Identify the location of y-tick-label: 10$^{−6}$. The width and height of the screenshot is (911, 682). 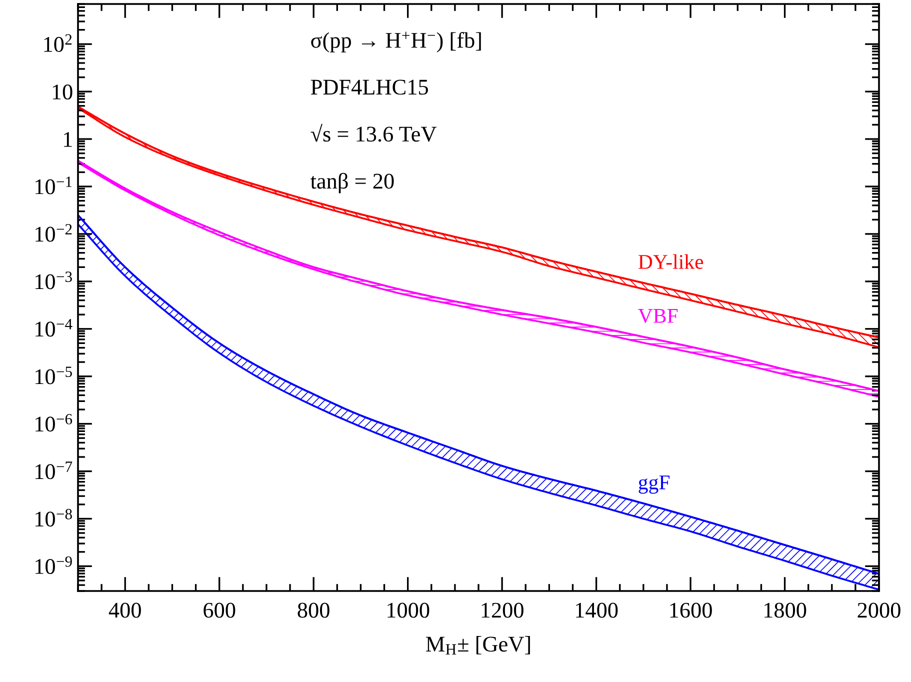
(54, 423).